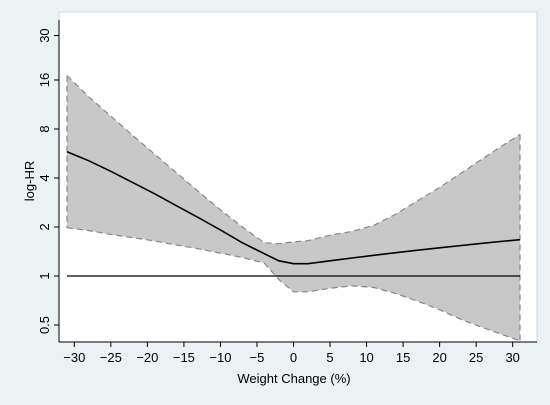 The width and height of the screenshot is (550, 405). Describe the element at coordinates (44, 177) in the screenshot. I see `y-tick-label: 4` at that location.